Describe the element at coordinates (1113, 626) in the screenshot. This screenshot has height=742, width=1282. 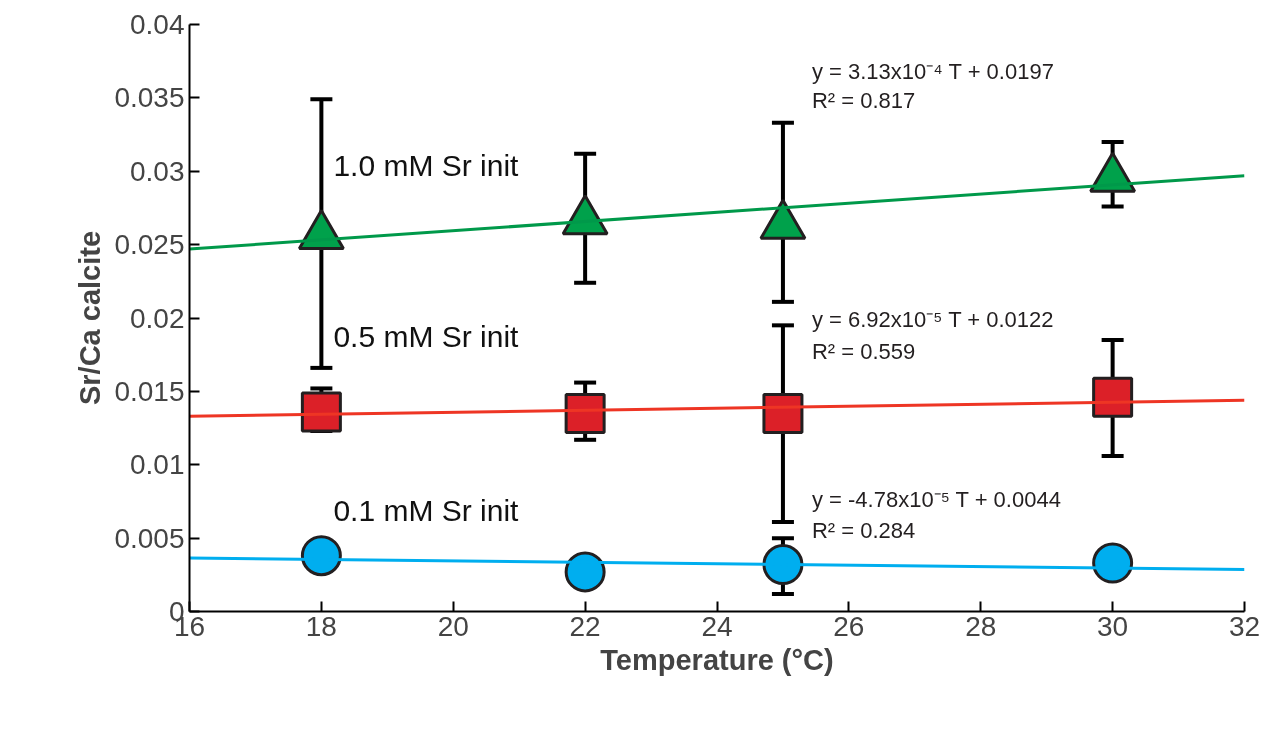
I see `x-tick-label: 30` at that location.